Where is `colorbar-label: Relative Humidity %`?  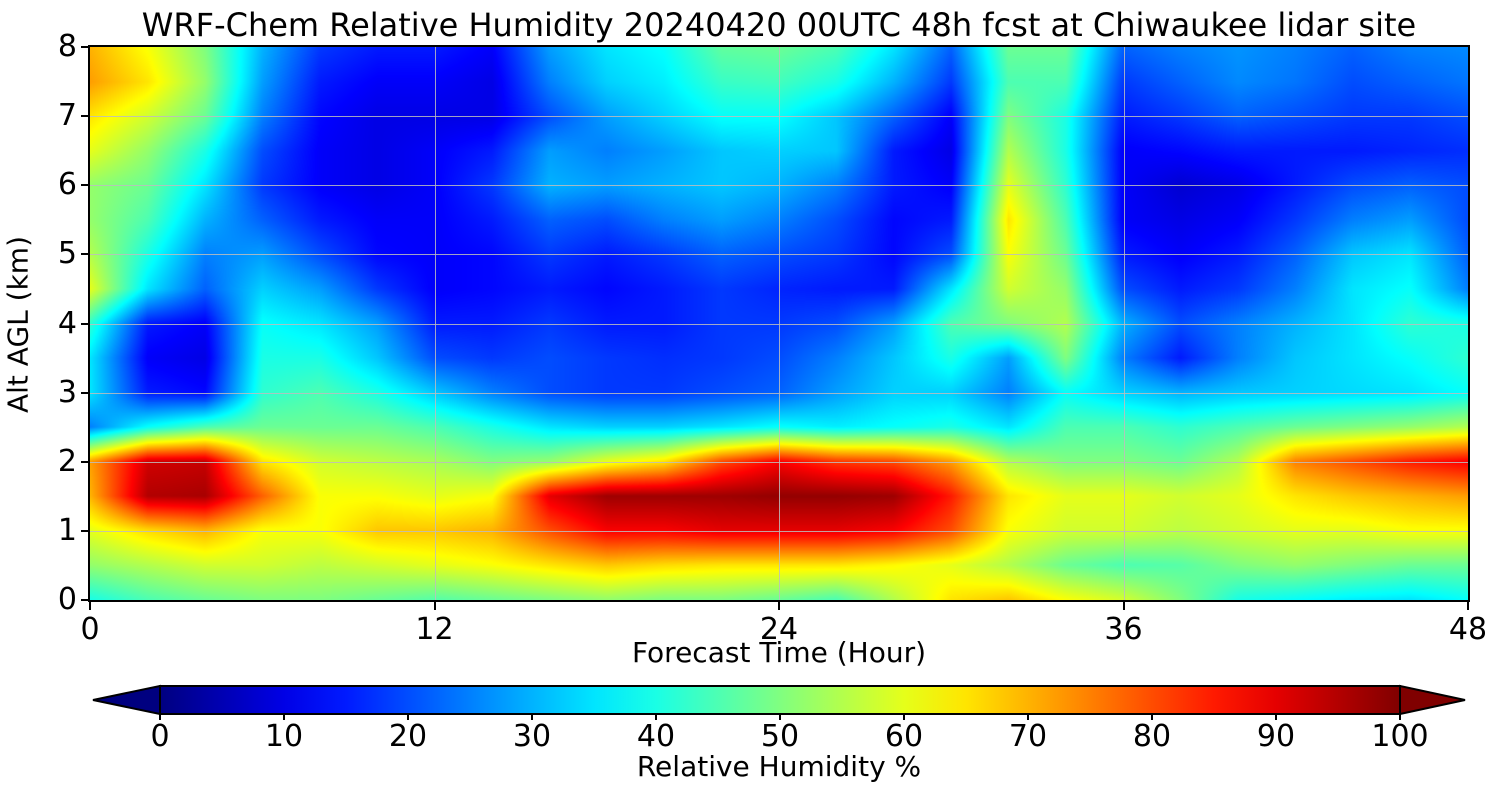 colorbar-label: Relative Humidity % is located at coordinates (779, 766).